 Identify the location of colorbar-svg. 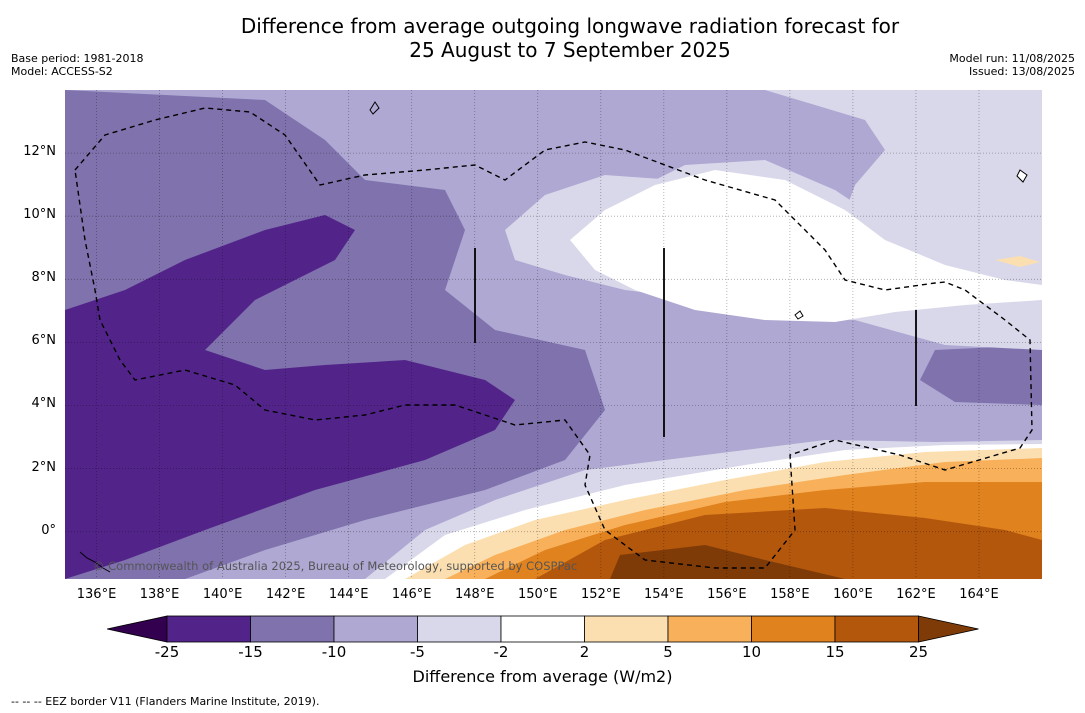
(542, 629).